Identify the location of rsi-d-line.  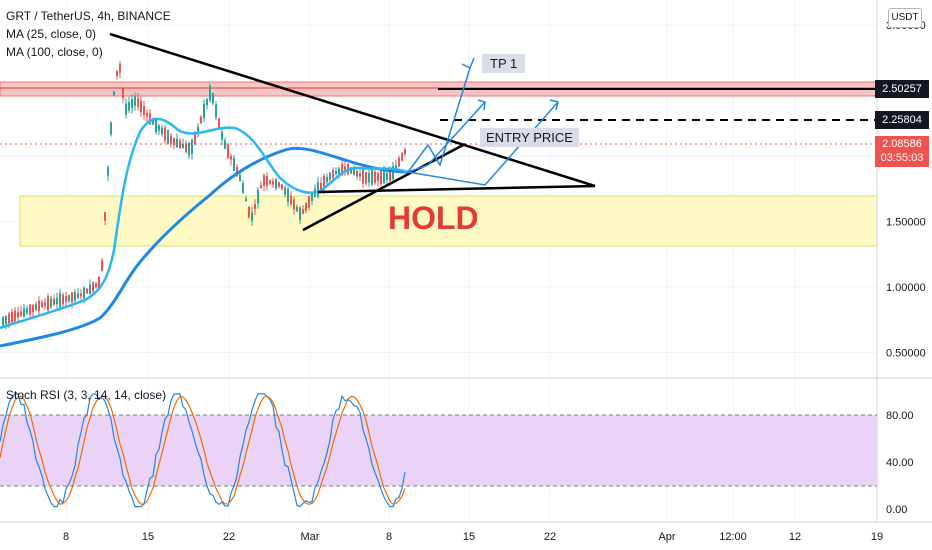
(203, 450).